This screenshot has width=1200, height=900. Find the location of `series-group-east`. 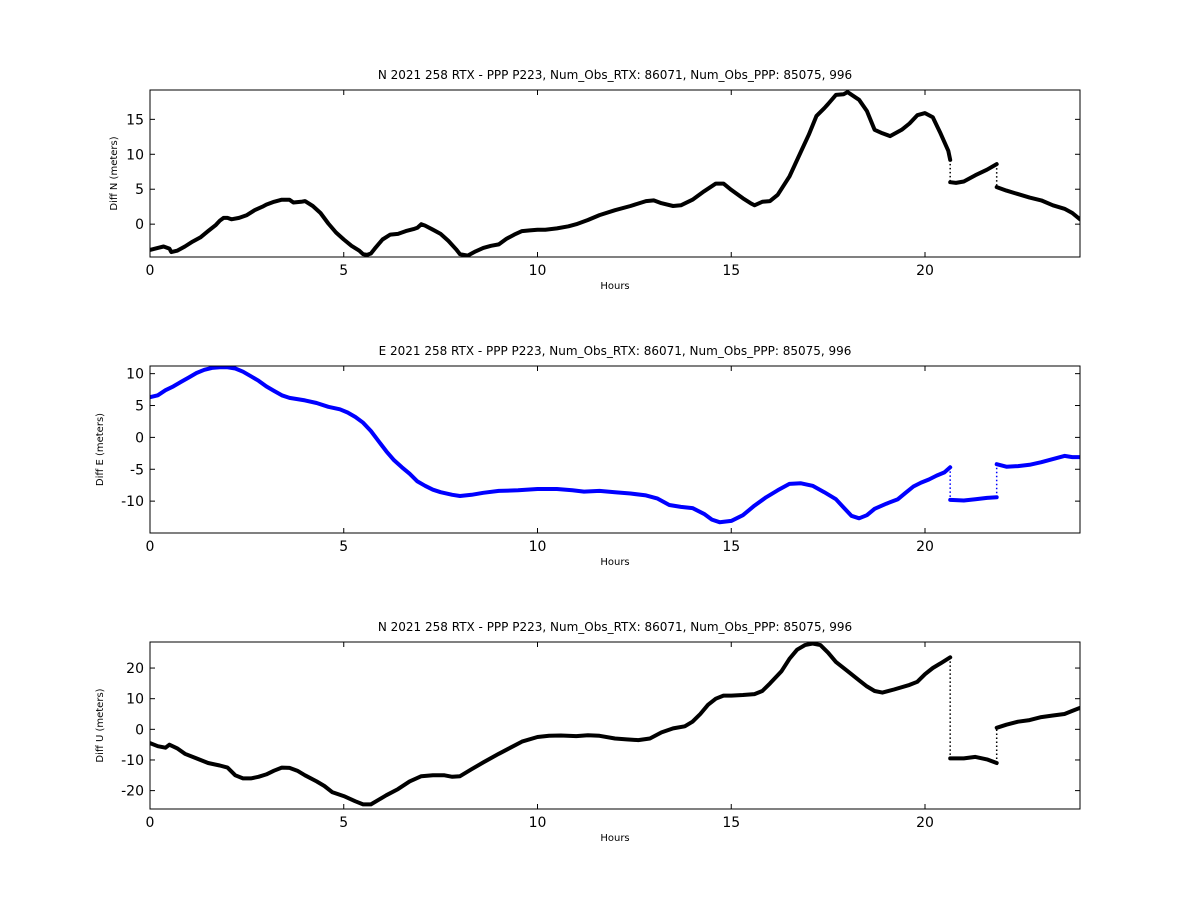

series-group-east is located at coordinates (615, 445).